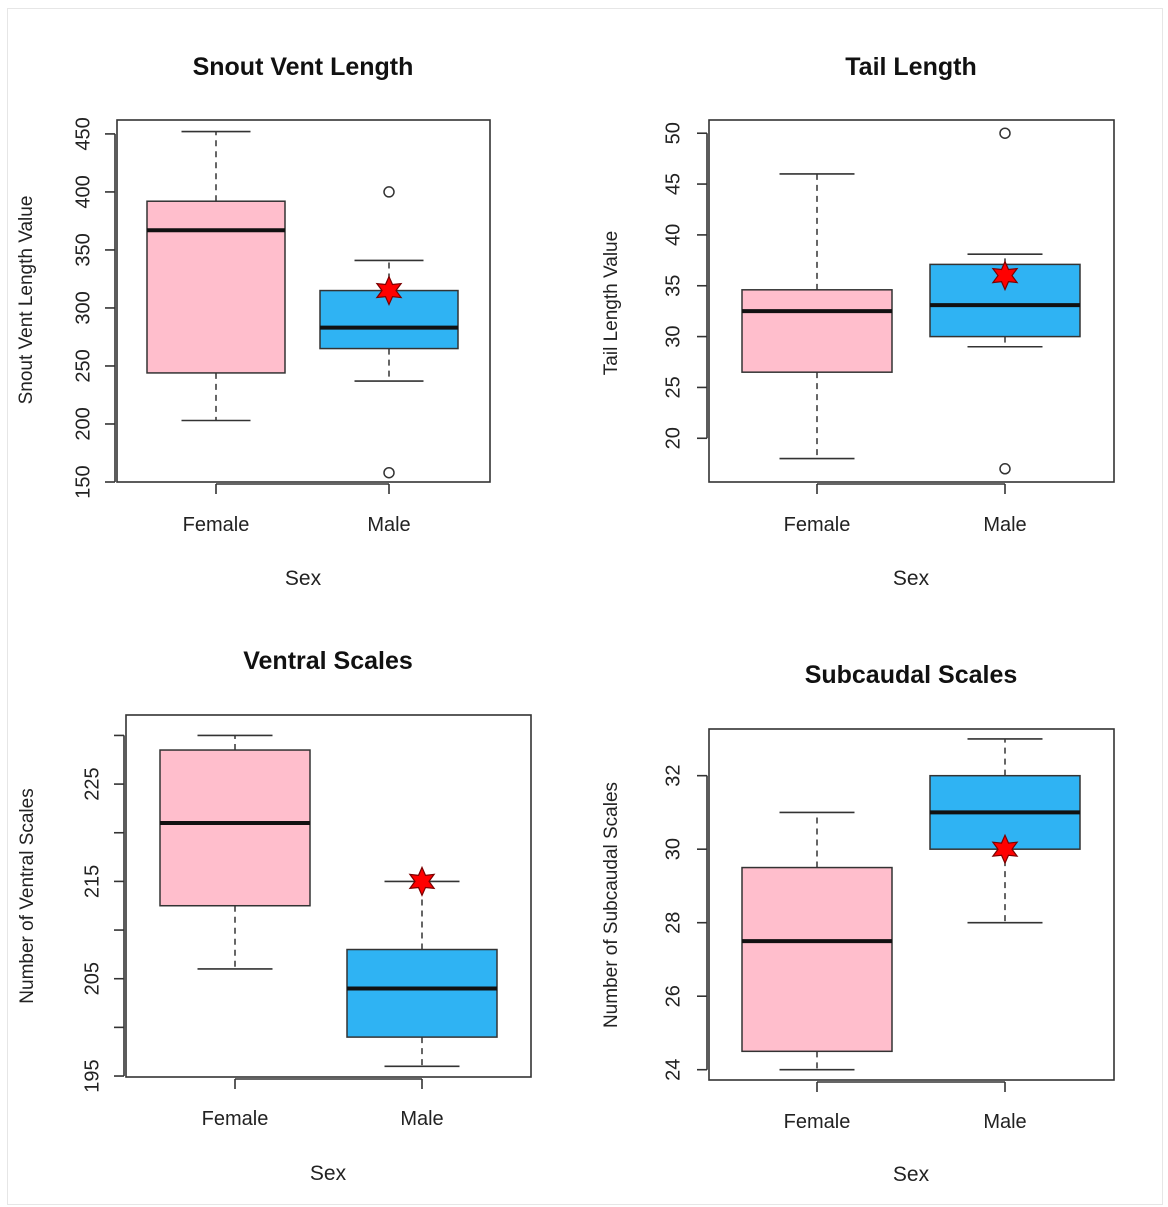  Describe the element at coordinates (673, 776) in the screenshot. I see `y-tick-label: 32` at that location.